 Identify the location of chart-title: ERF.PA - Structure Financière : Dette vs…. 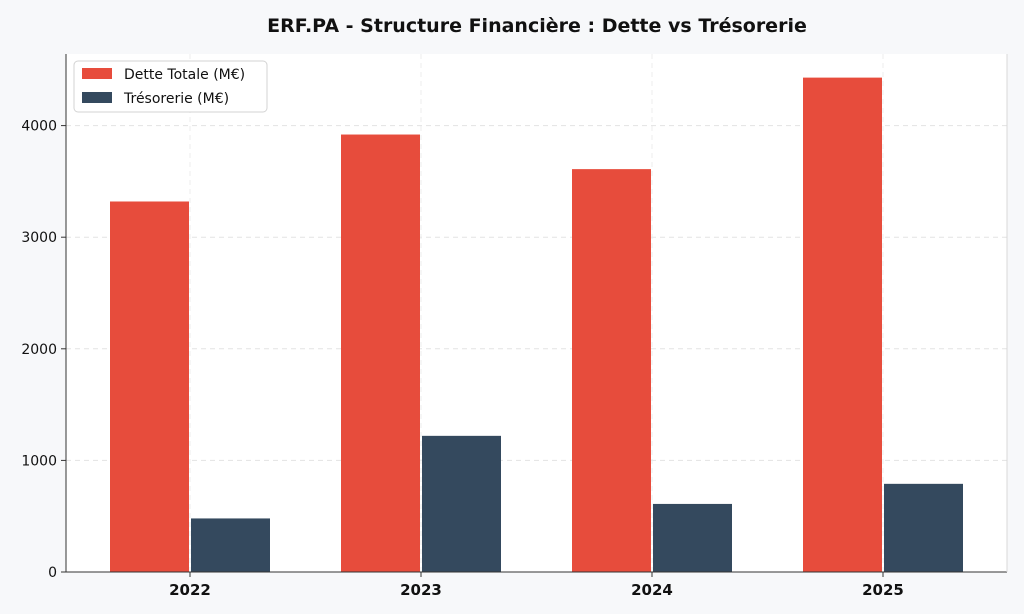
(537, 26).